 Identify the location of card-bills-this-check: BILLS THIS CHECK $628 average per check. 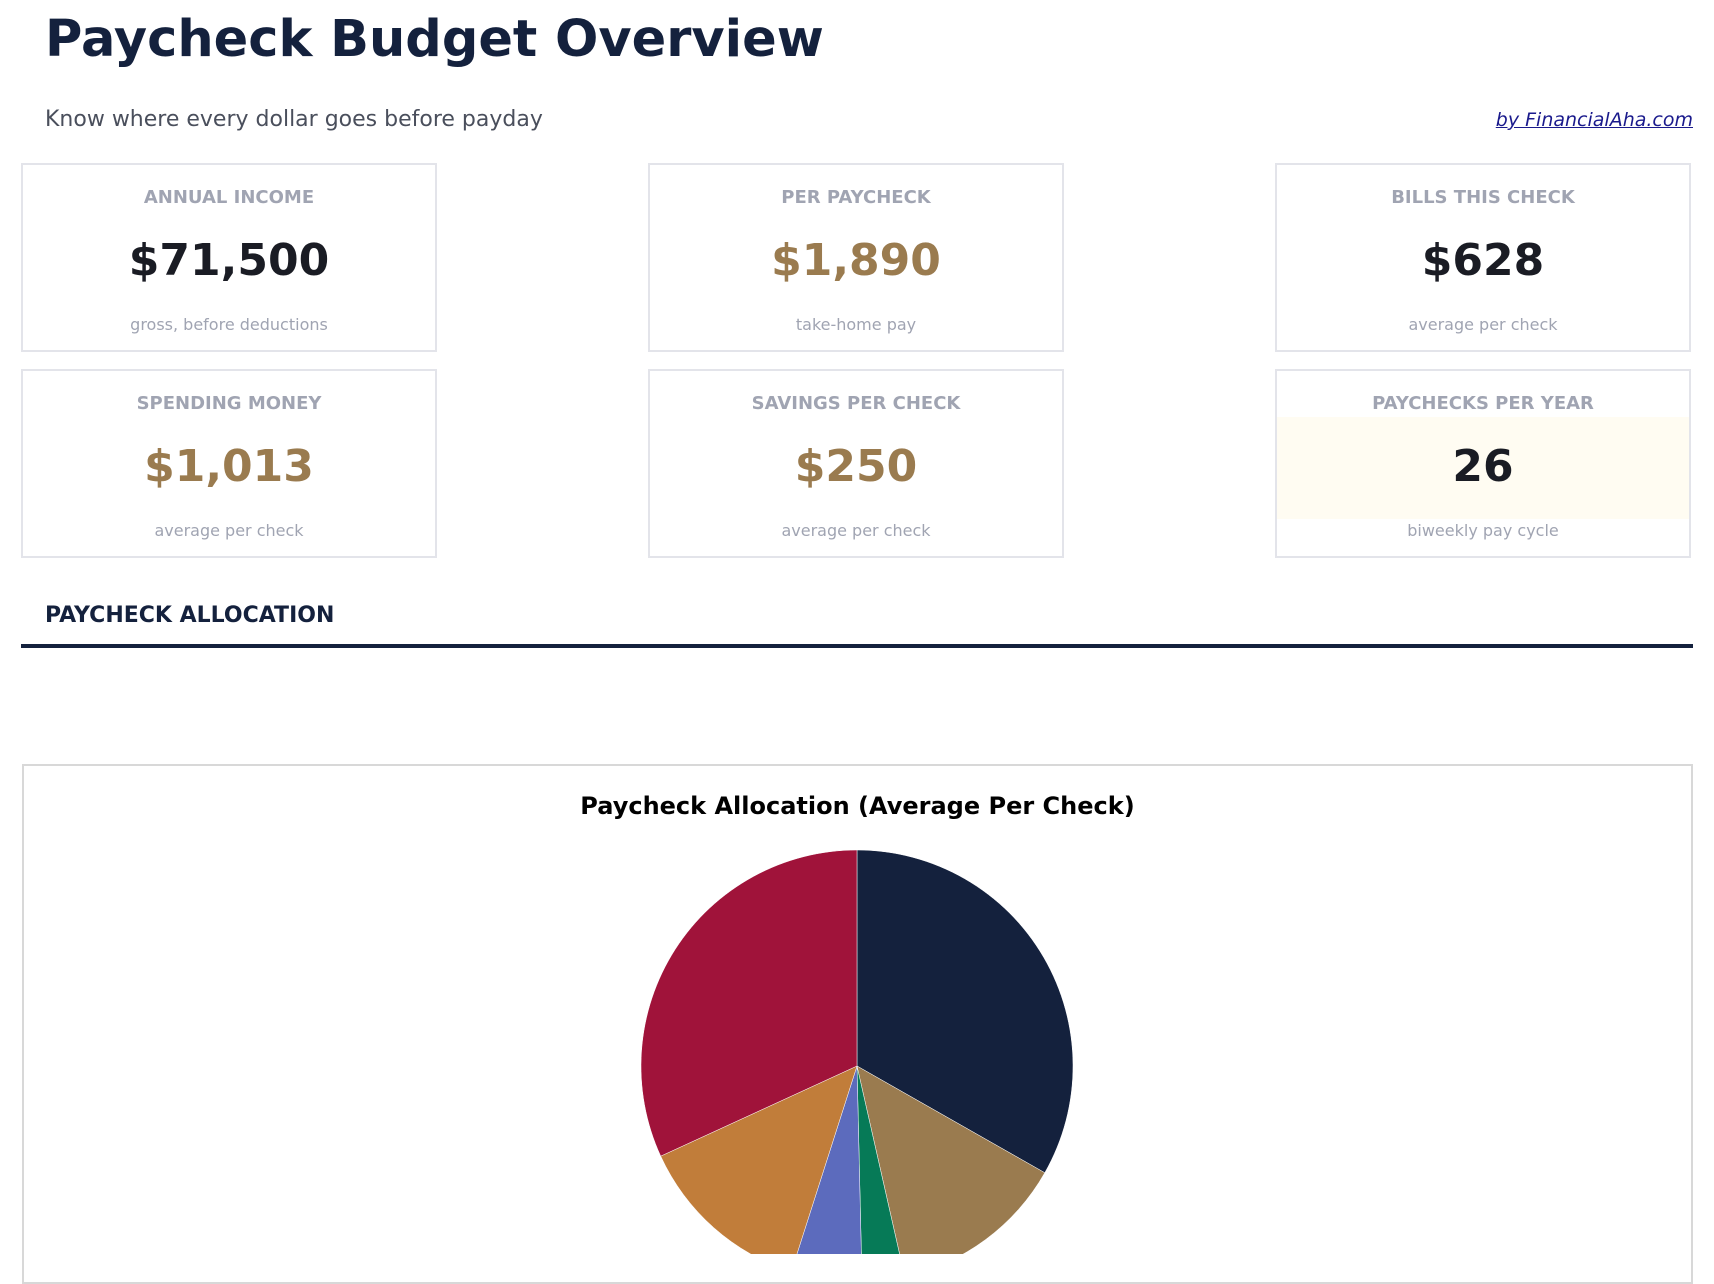
(1483, 257).